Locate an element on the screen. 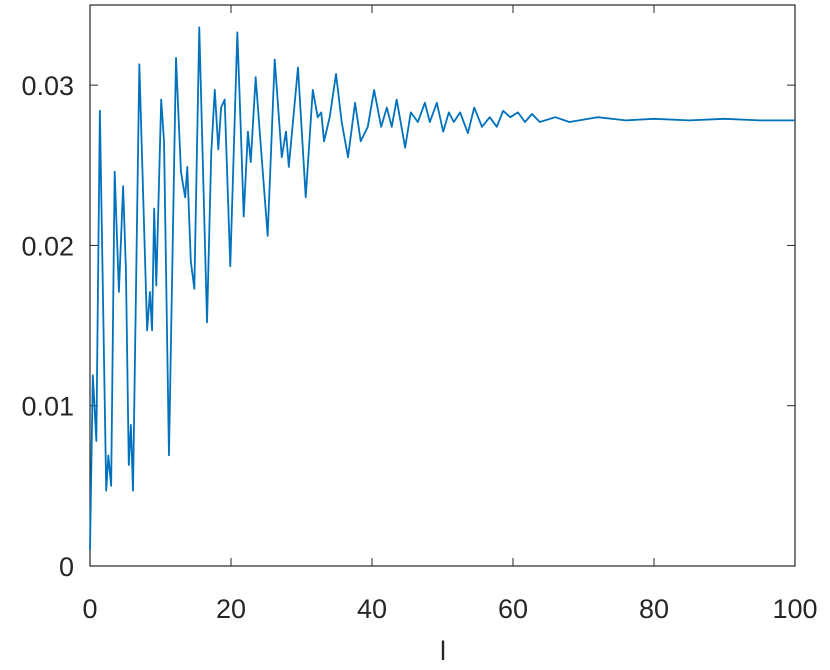  x-tick-label: 80 is located at coordinates (654, 609).